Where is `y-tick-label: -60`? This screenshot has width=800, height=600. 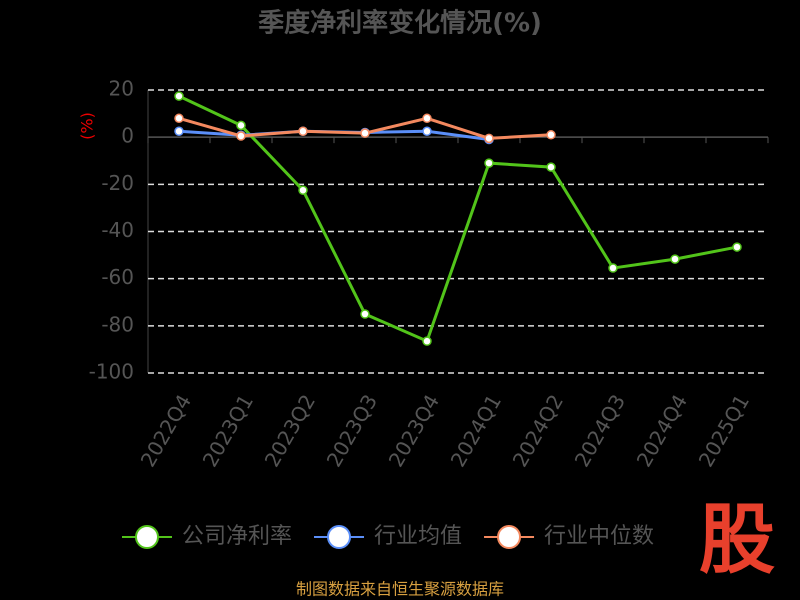
y-tick-label: -60 is located at coordinates (117, 277).